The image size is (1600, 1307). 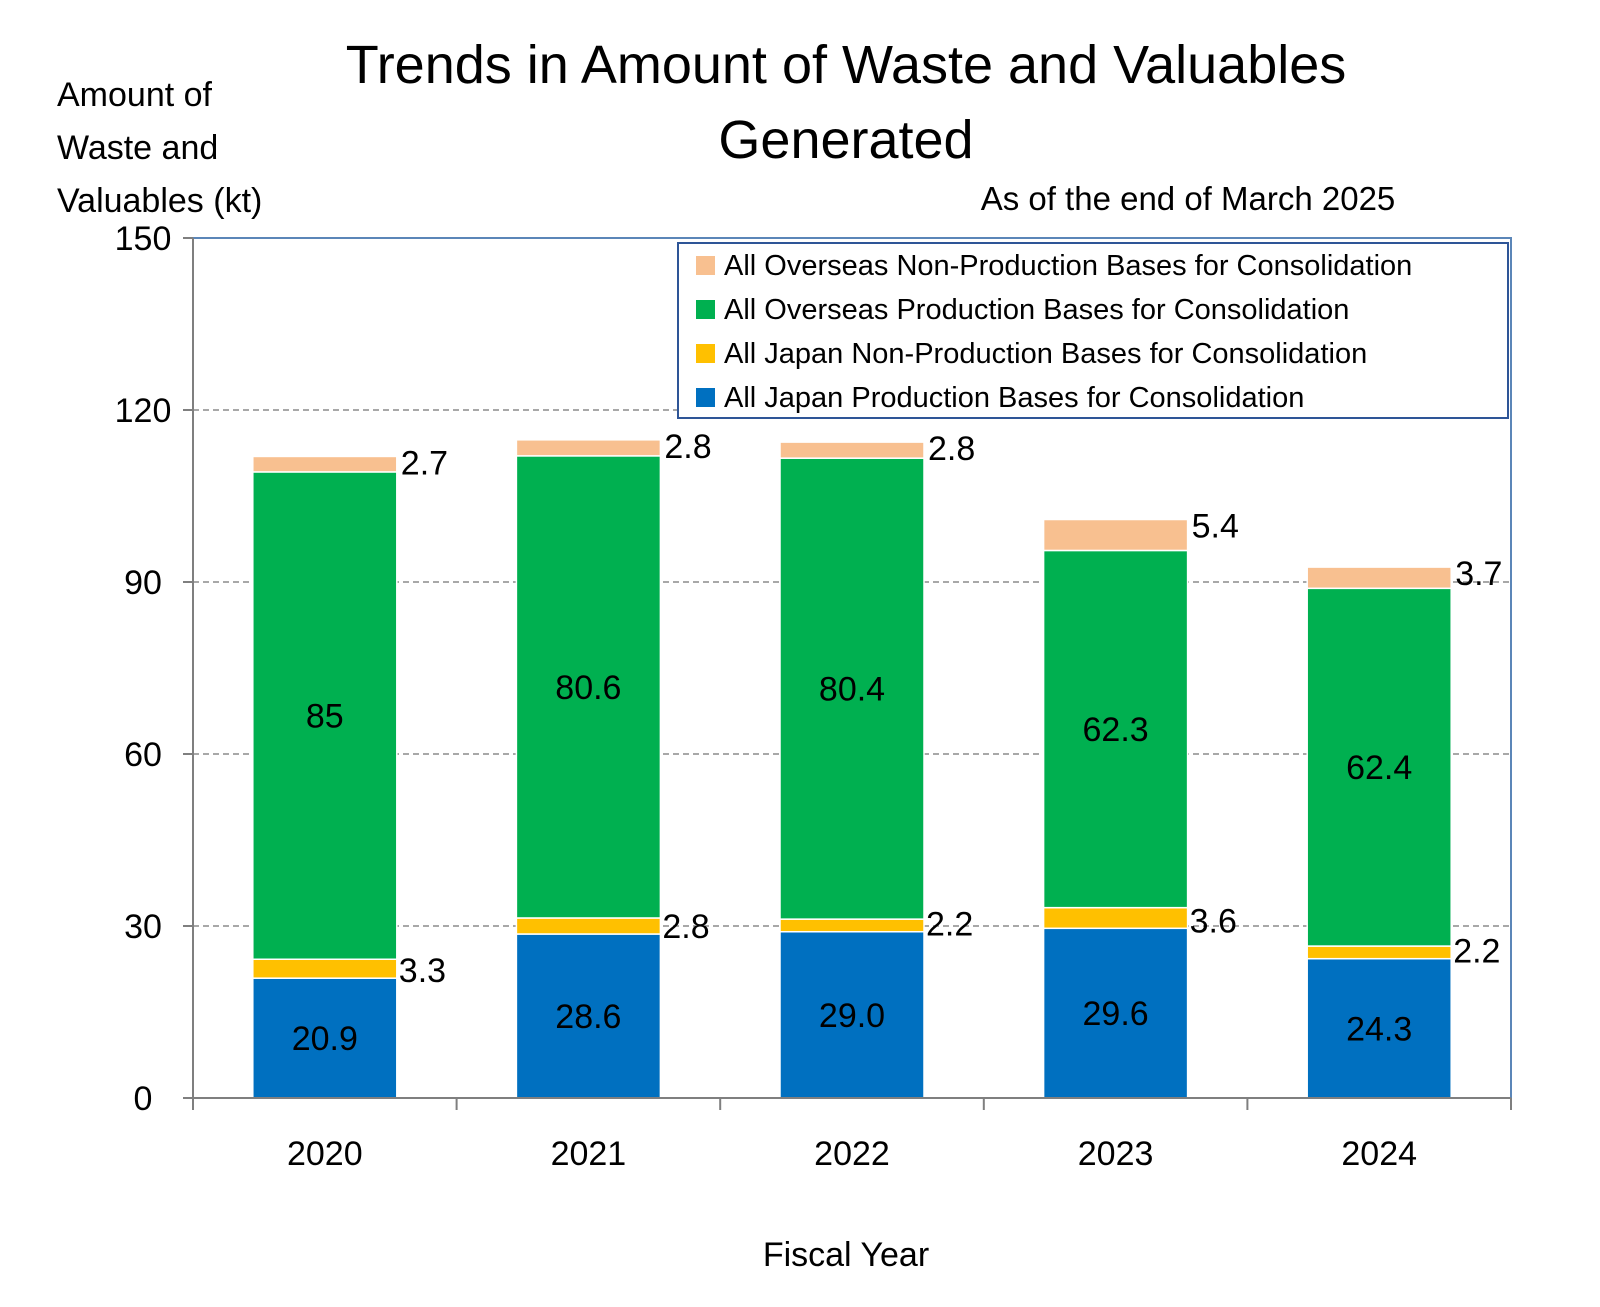 I want to click on x-tick-label-2020: 2020, so click(x=325, y=1154).